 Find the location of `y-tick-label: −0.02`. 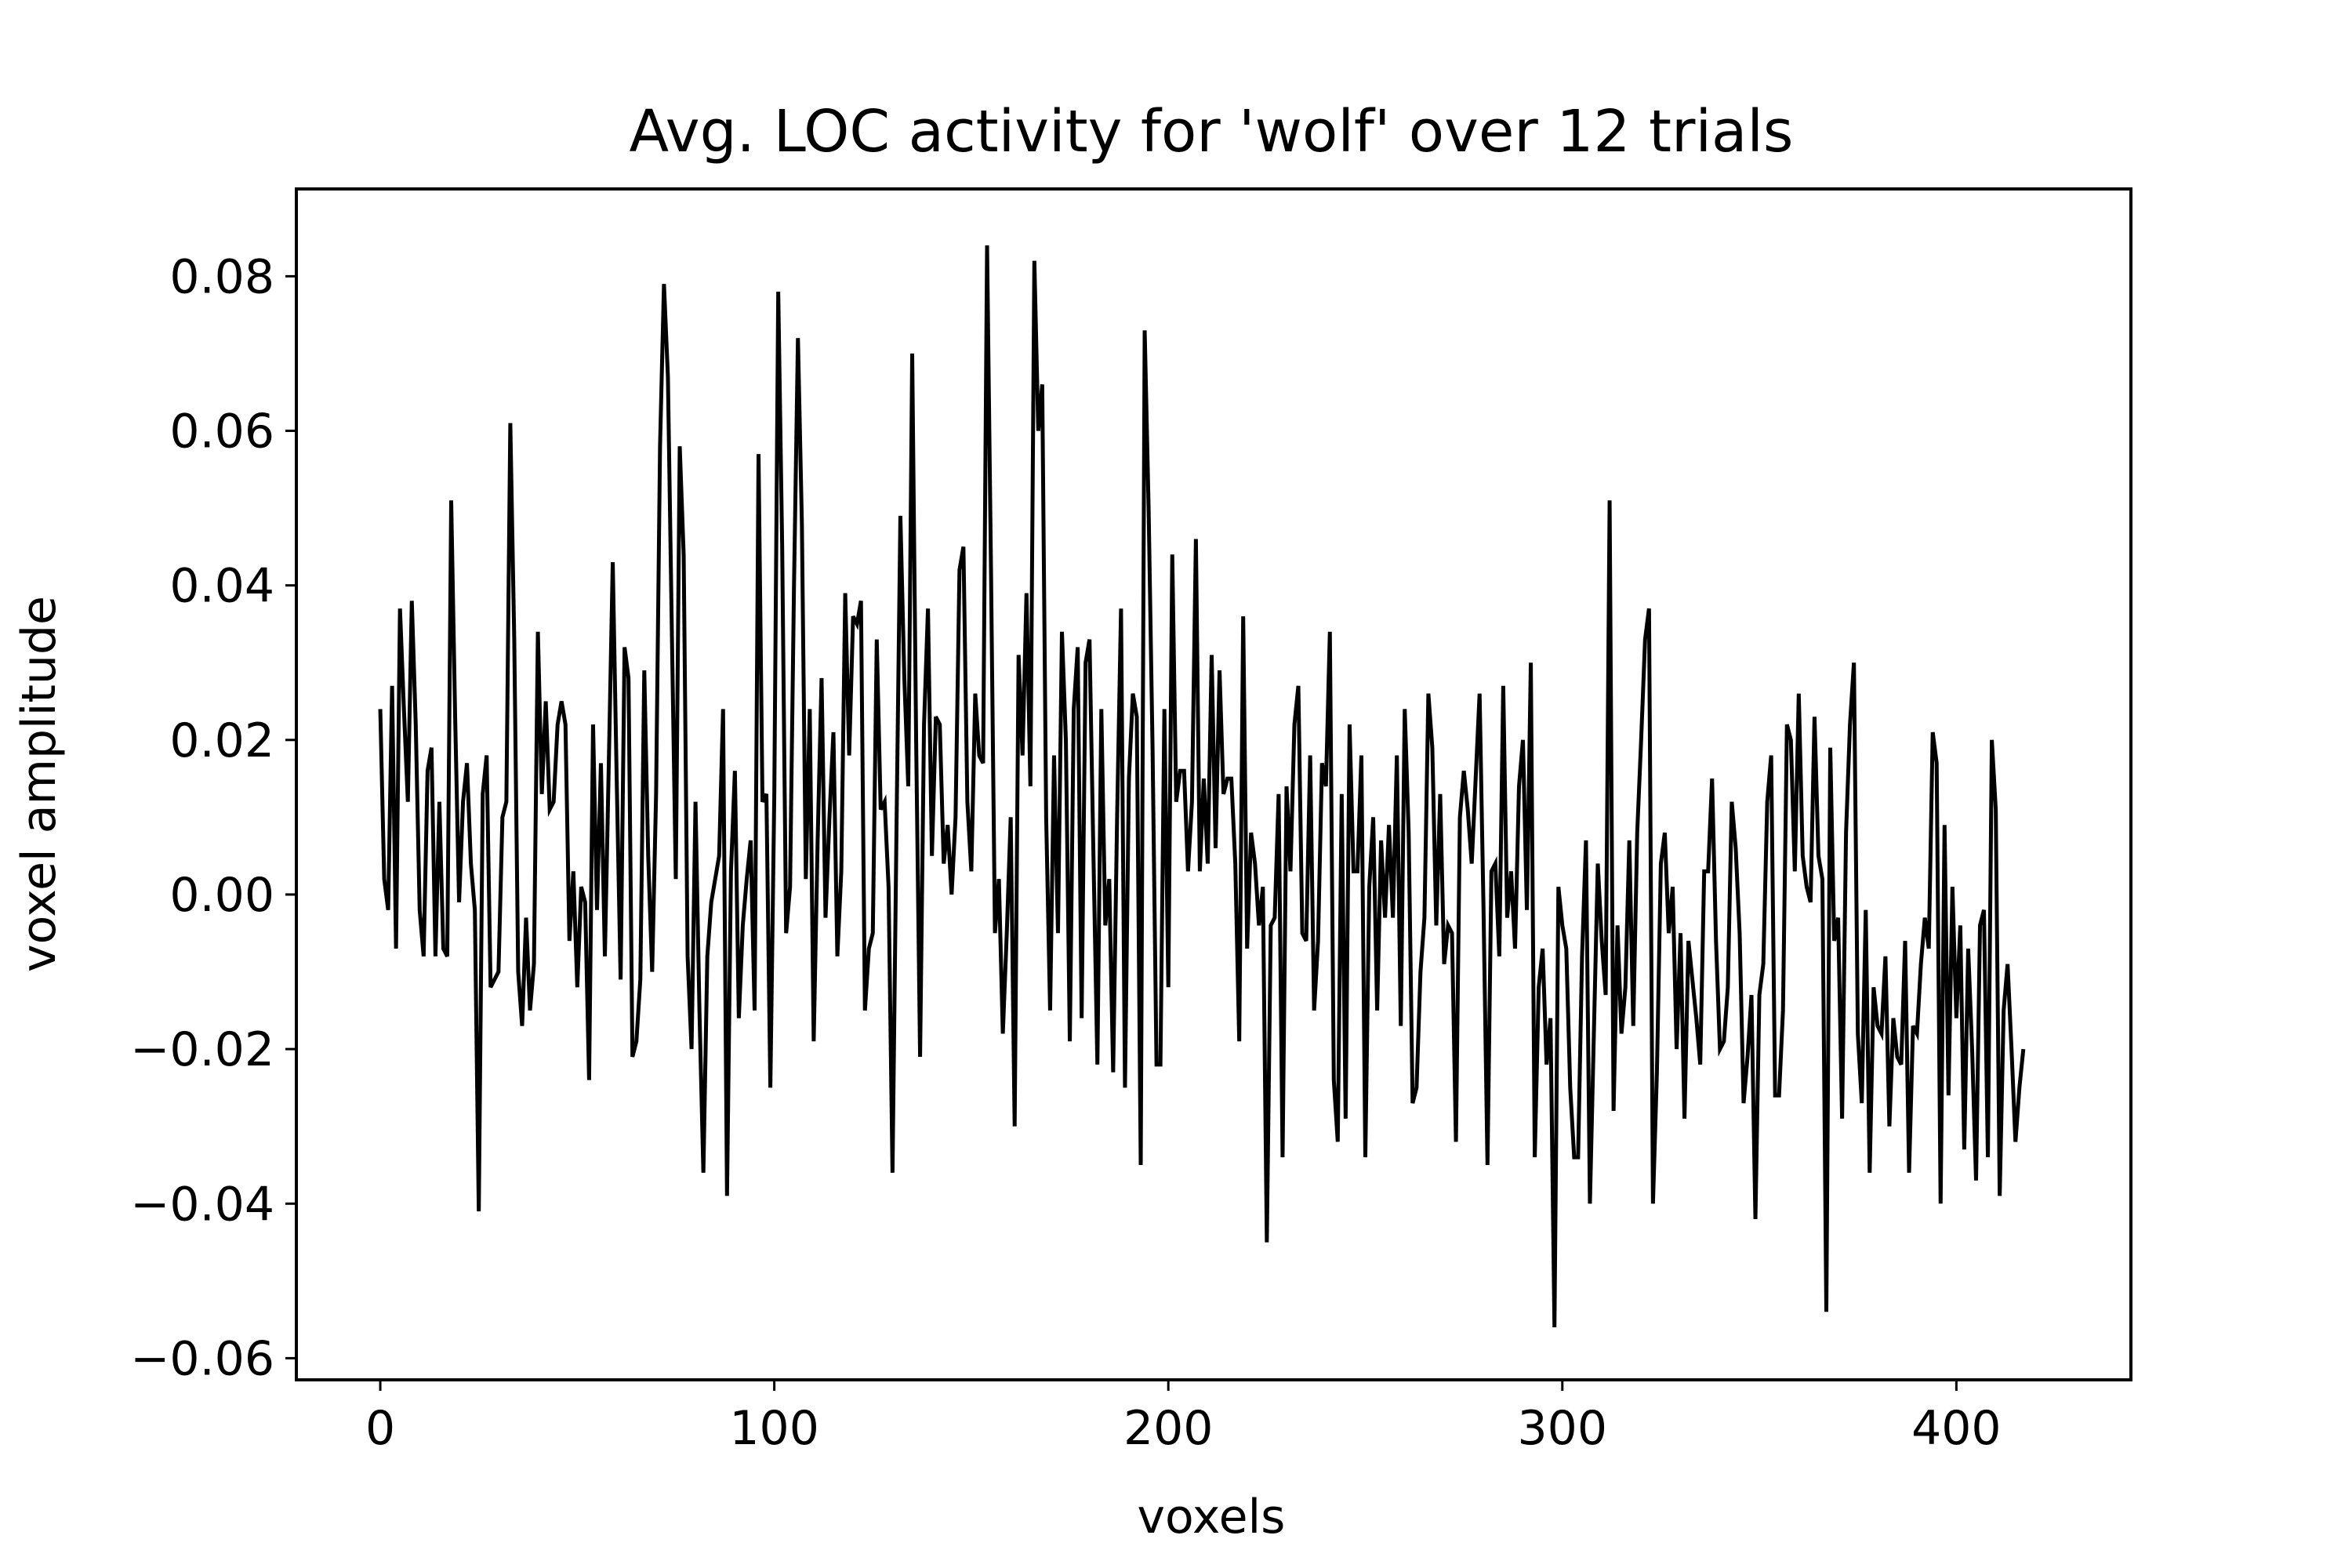

y-tick-label: −0.02 is located at coordinates (202, 1049).